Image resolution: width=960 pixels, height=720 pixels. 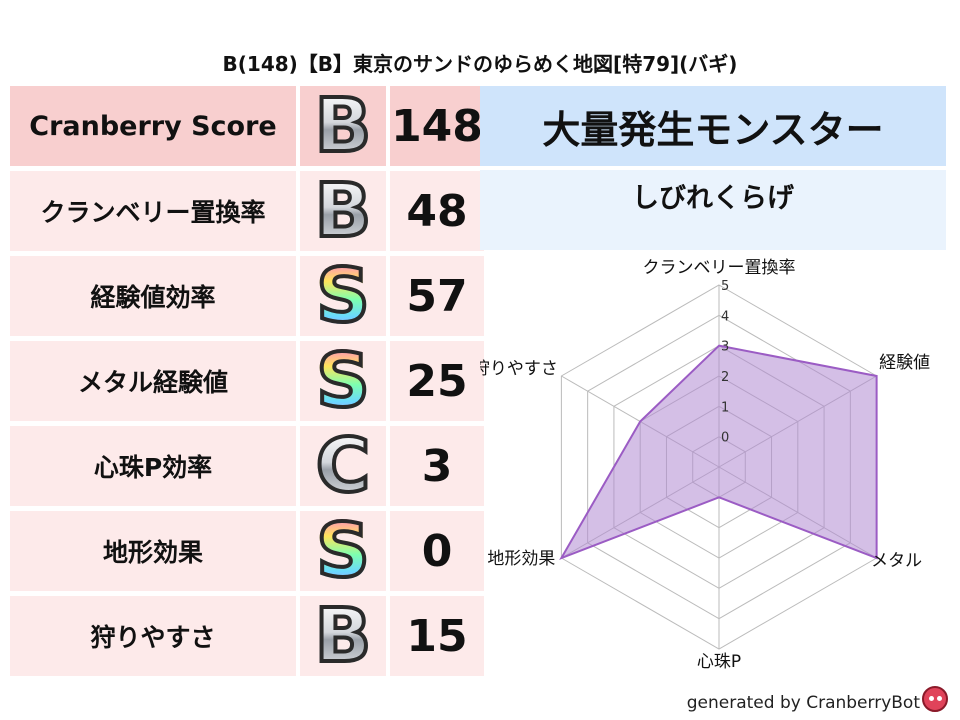 What do you see at coordinates (153, 636) in the screenshot?
I see `score-label: 狩りやすさ` at bounding box center [153, 636].